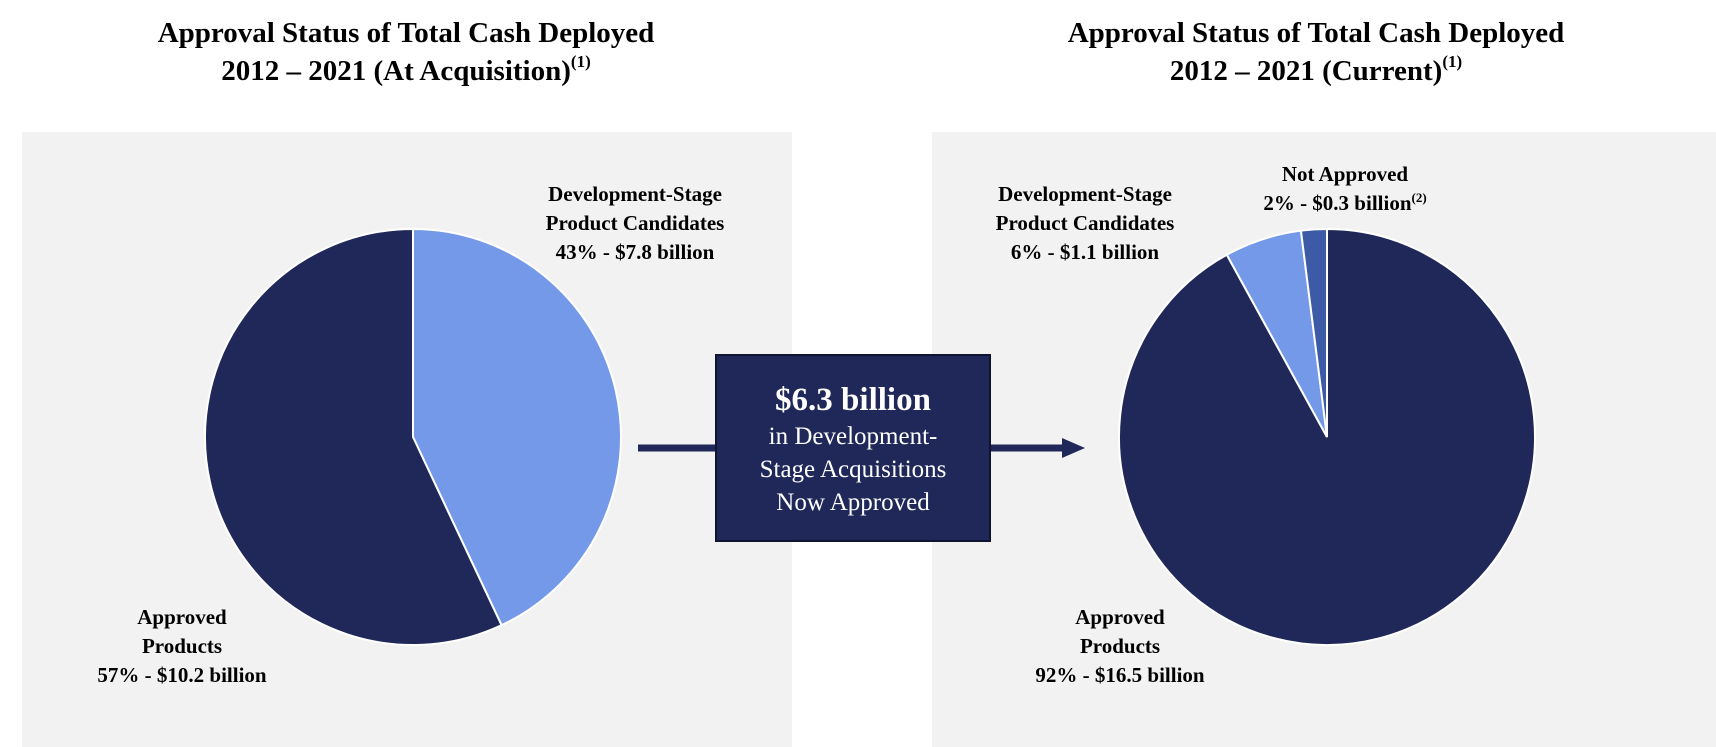 The width and height of the screenshot is (1716, 747). Describe the element at coordinates (1306, 71) in the screenshot. I see `right-title-line2-text: 2012 – 2021 (Current)` at that location.